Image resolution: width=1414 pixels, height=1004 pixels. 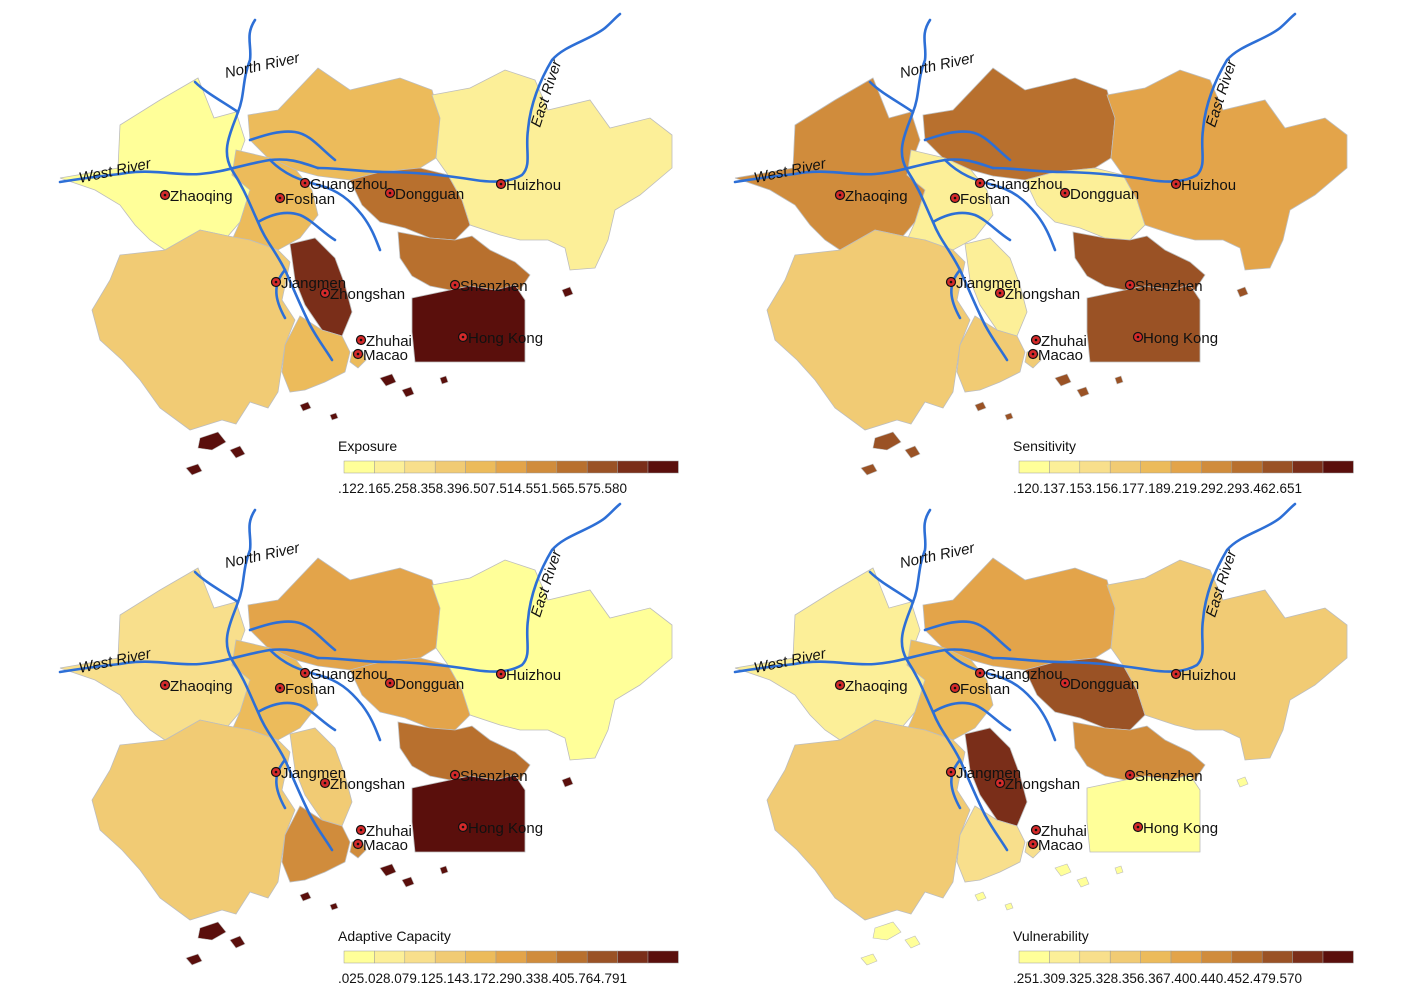 I want to click on legend-title: Sensitivity, so click(x=1044, y=446).